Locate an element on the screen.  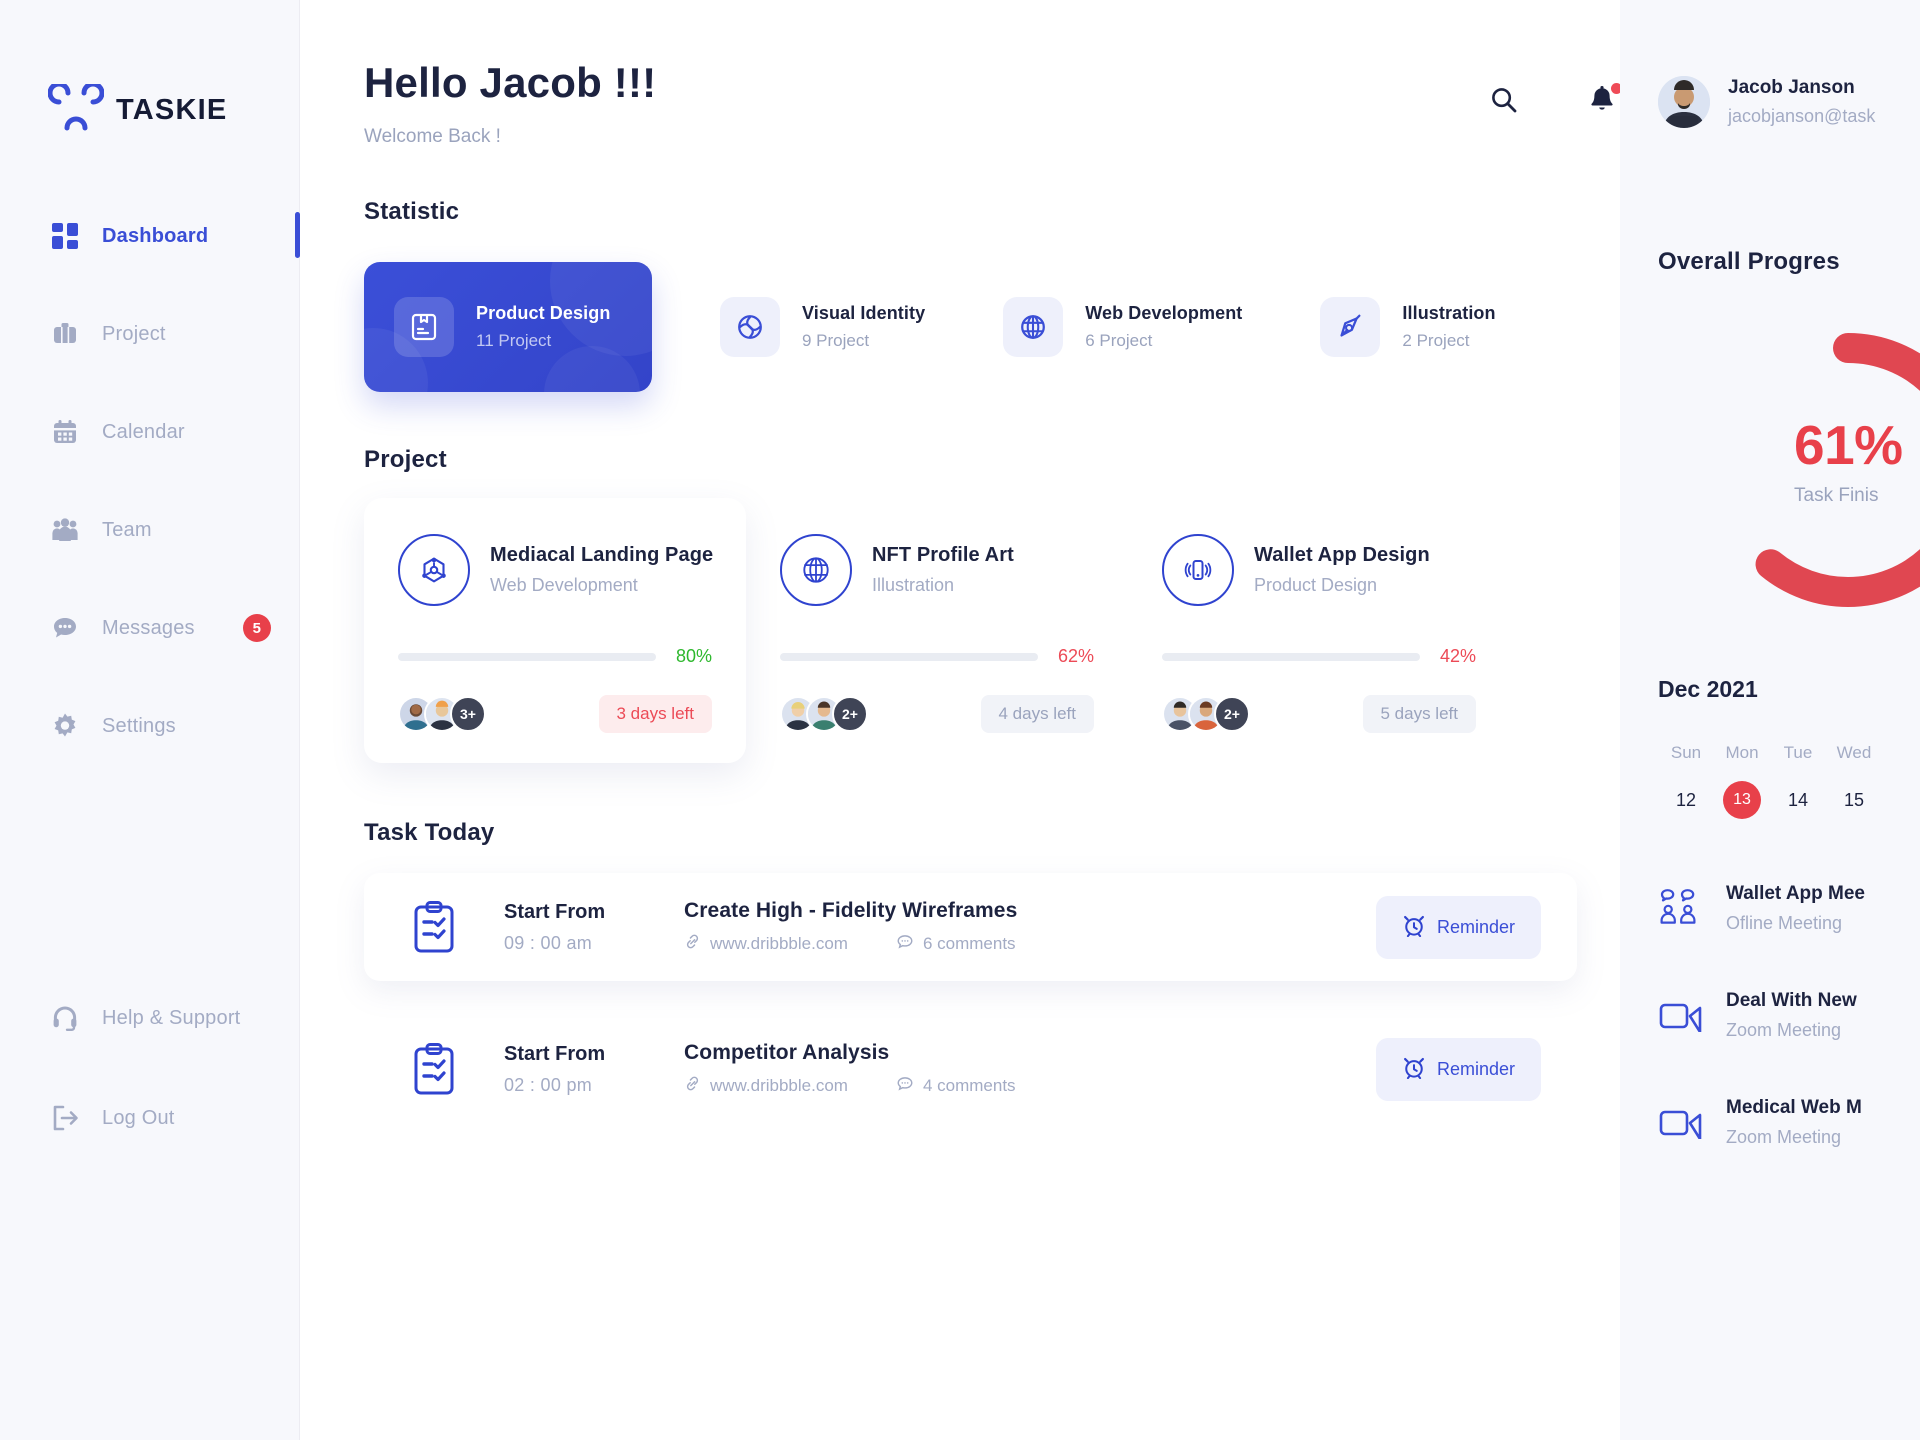
taskie-logo-icon is located at coordinates (76, 108).